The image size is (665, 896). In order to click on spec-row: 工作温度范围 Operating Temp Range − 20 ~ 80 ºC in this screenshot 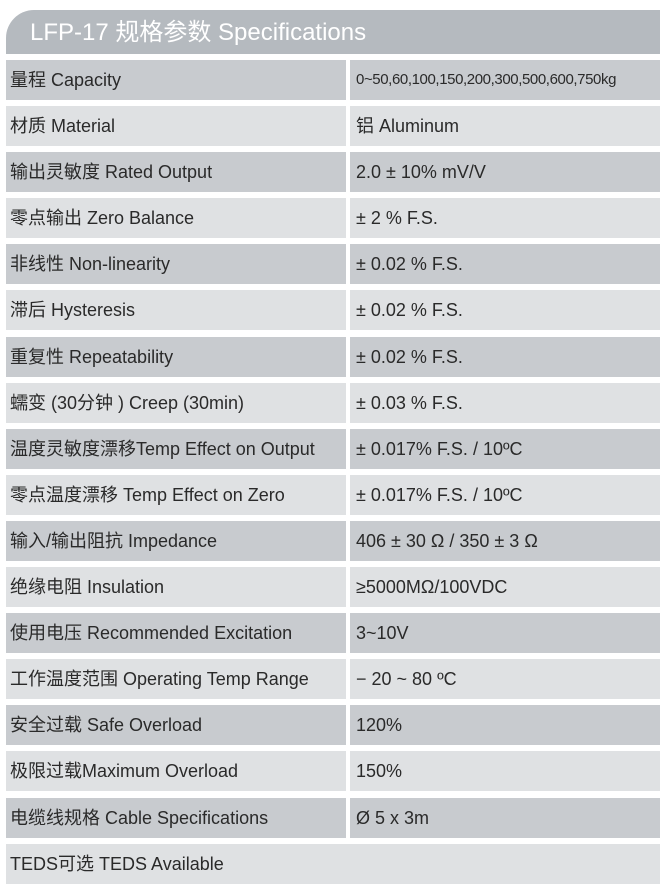, I will do `click(333, 679)`.